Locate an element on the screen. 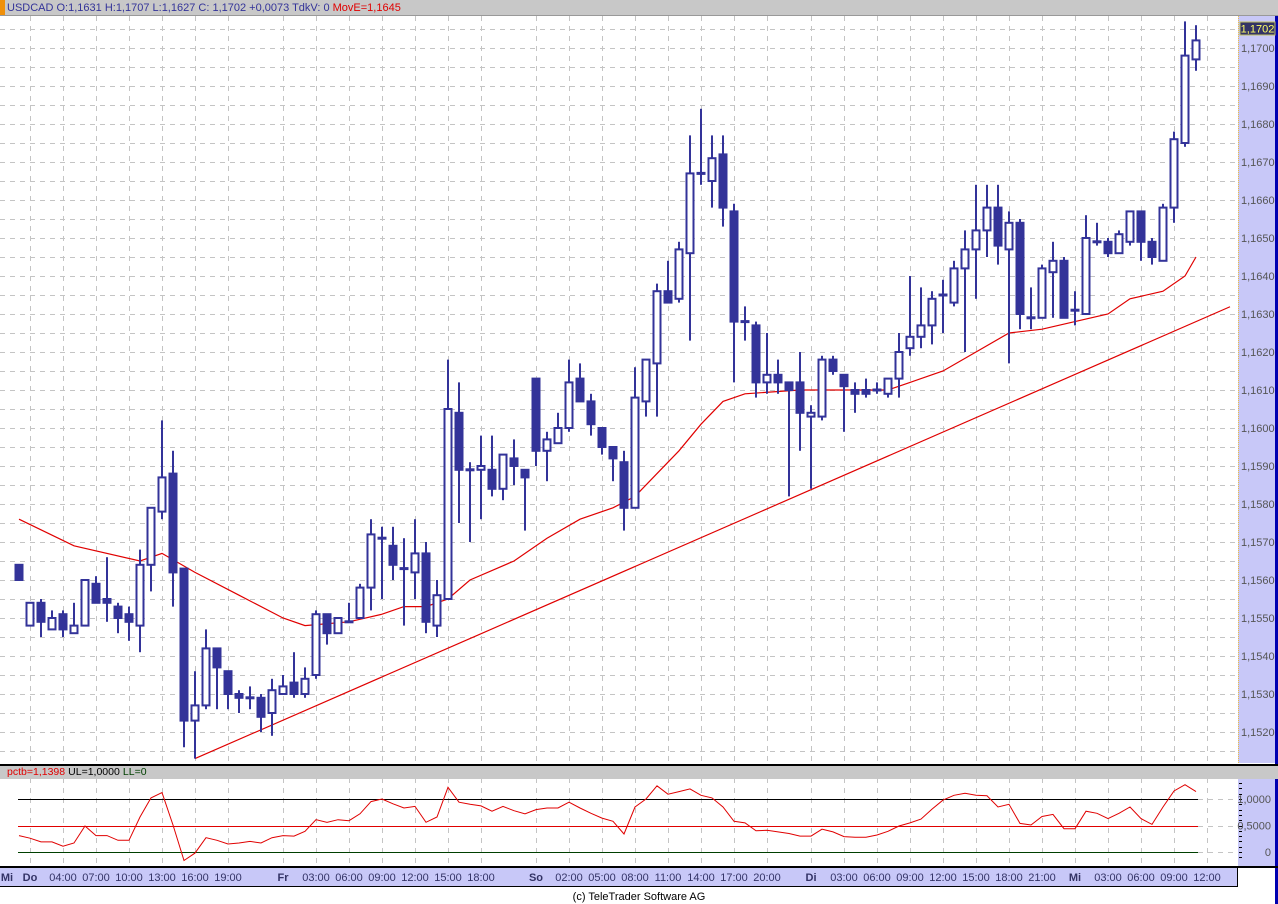 Image resolution: width=1278 pixels, height=904 pixels. y-tick-label: 1,1520 is located at coordinates (1258, 733).